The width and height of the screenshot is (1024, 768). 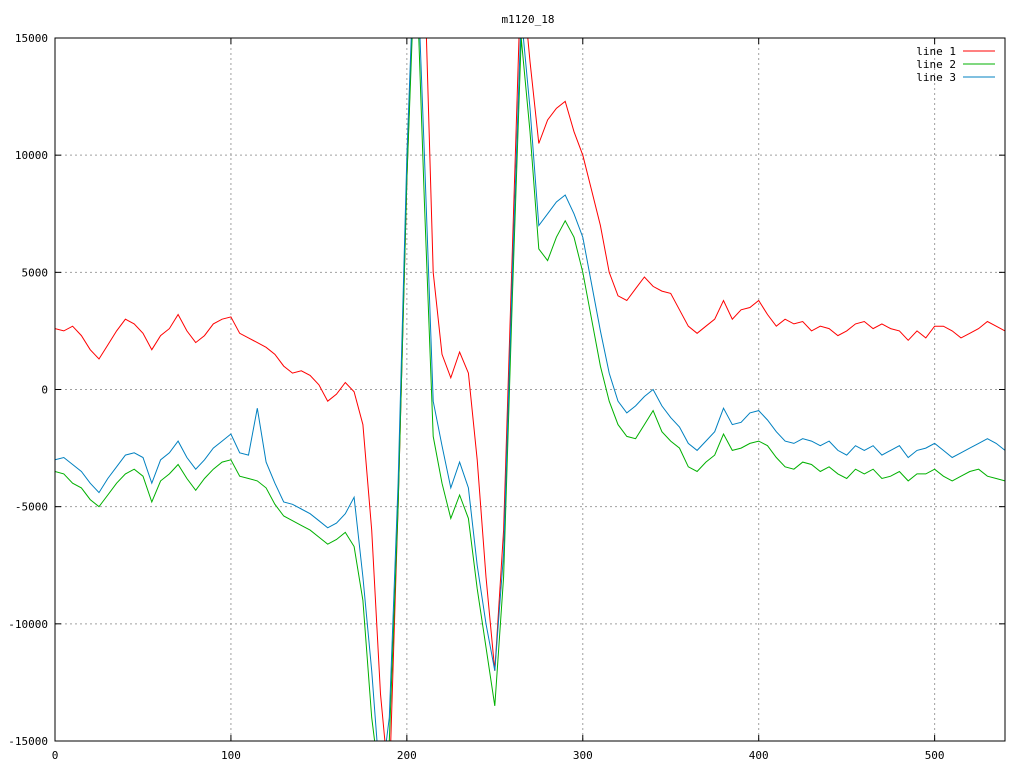 I want to click on y-tick-label: 0, so click(x=44, y=390).